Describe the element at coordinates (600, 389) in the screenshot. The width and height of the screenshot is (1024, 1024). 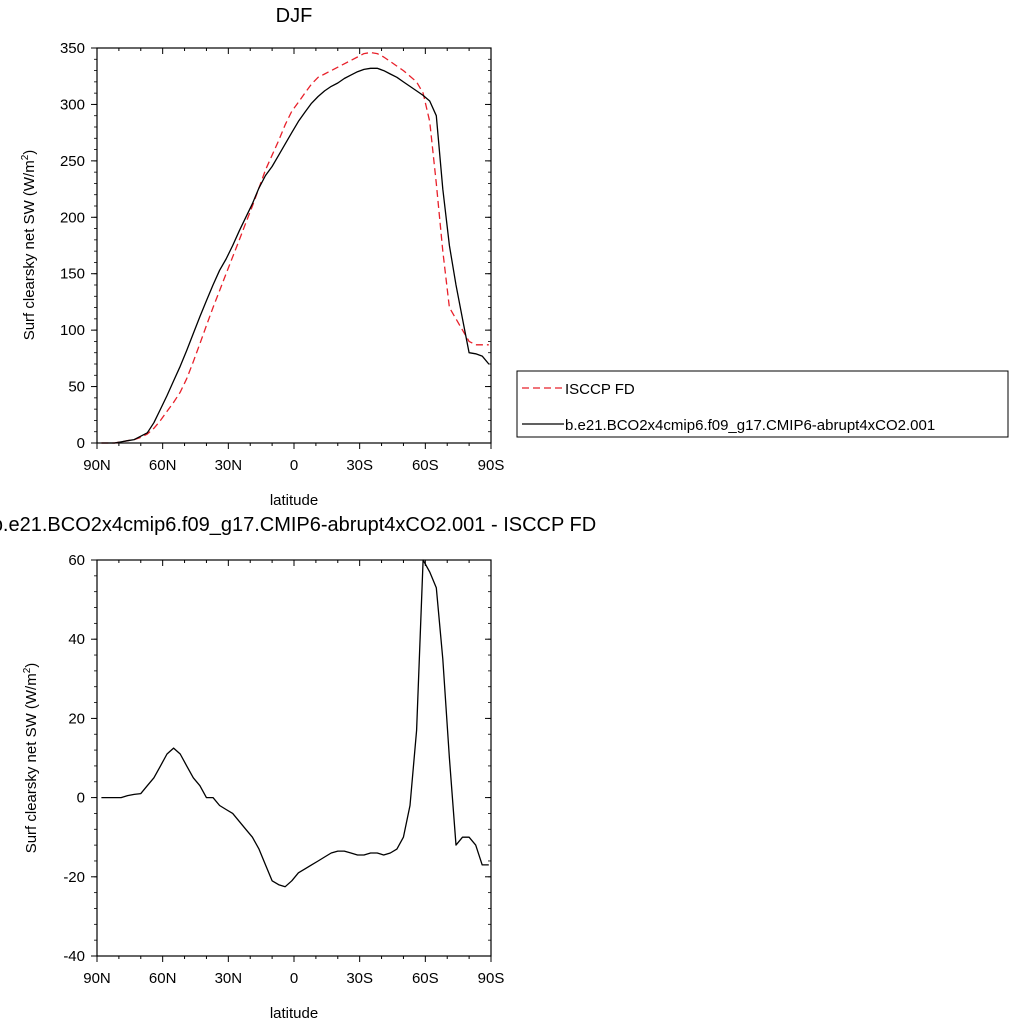
I see `legend-label-isccp: ISCCP FD` at that location.